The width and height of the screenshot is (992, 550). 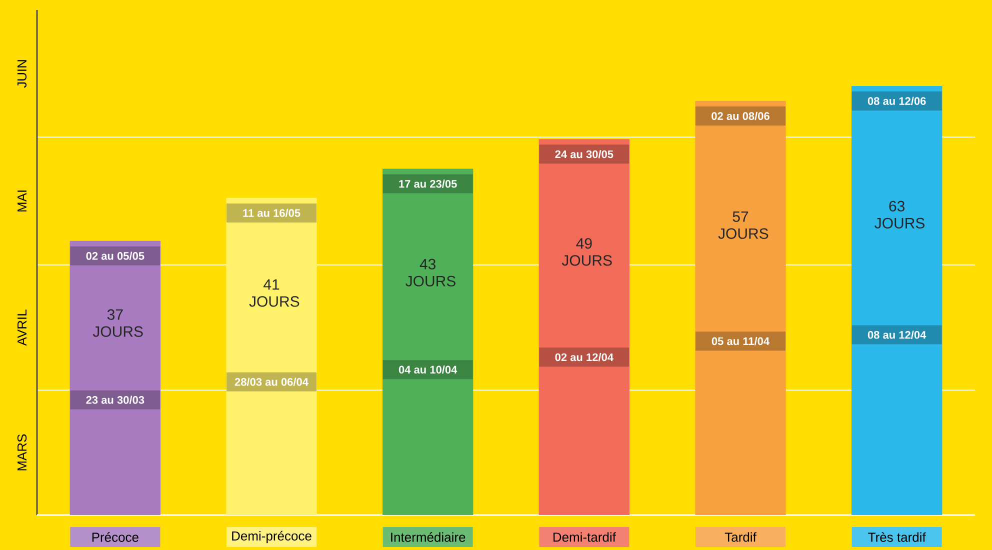 What do you see at coordinates (897, 101) in the screenshot?
I see `annotation: 08 au 12/06` at bounding box center [897, 101].